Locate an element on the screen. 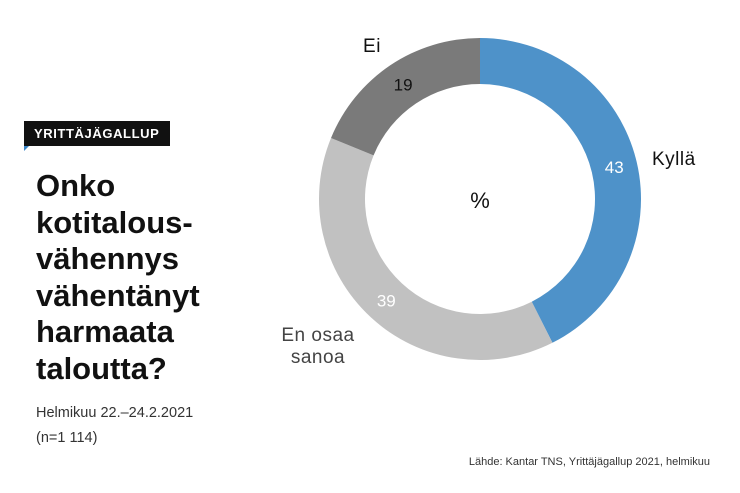 The image size is (740, 493). category-label-ei: Ei is located at coordinates (372, 46).